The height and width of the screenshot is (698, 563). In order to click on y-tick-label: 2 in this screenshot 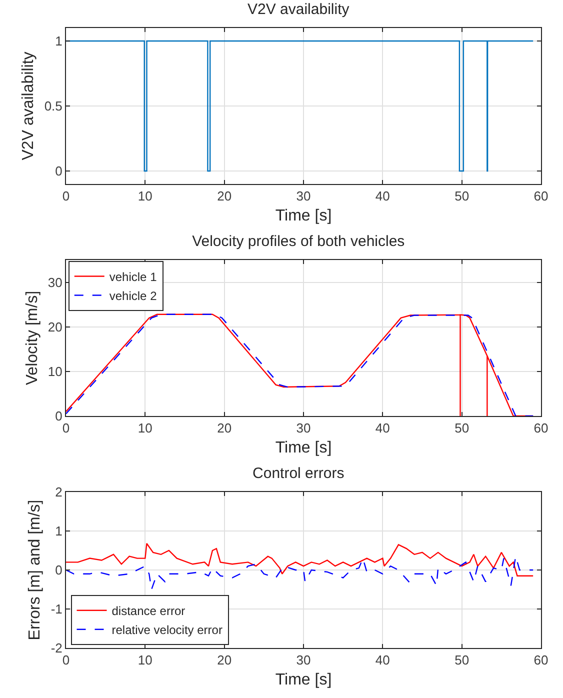, I will do `click(58, 492)`.